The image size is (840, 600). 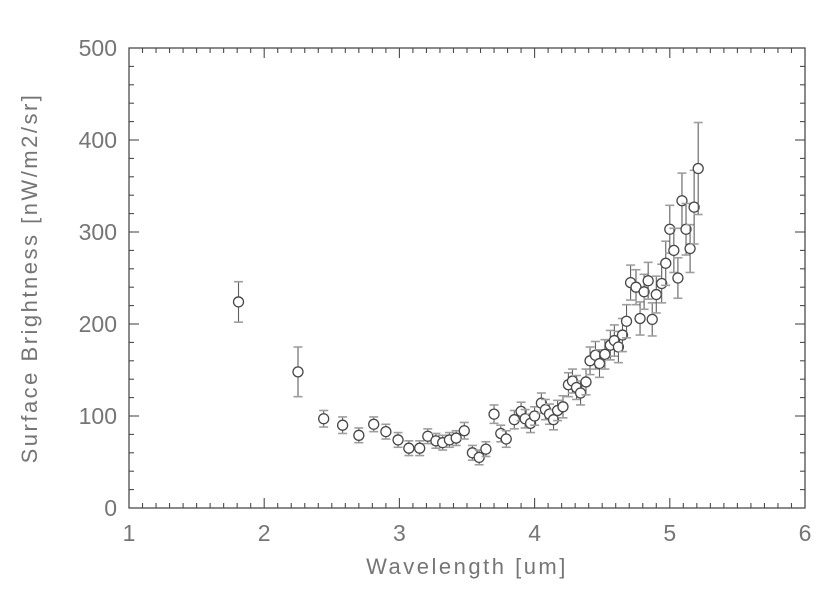 What do you see at coordinates (805, 533) in the screenshot?
I see `x-tick-label: 6` at bounding box center [805, 533].